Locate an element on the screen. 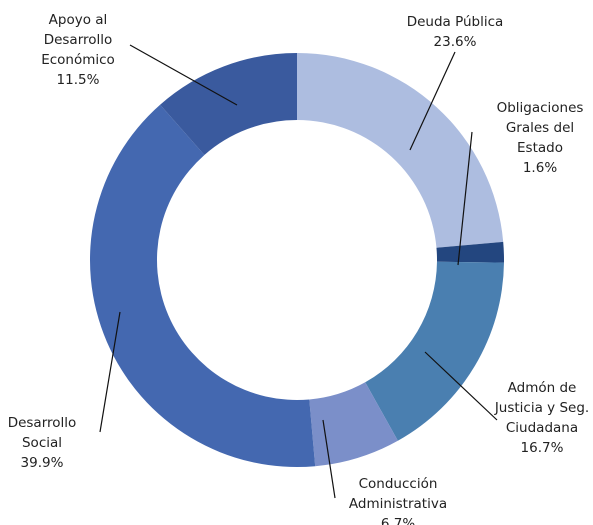 This screenshot has height=525, width=593. slice-label: Conducción Administrativa is located at coordinates (398, 494).